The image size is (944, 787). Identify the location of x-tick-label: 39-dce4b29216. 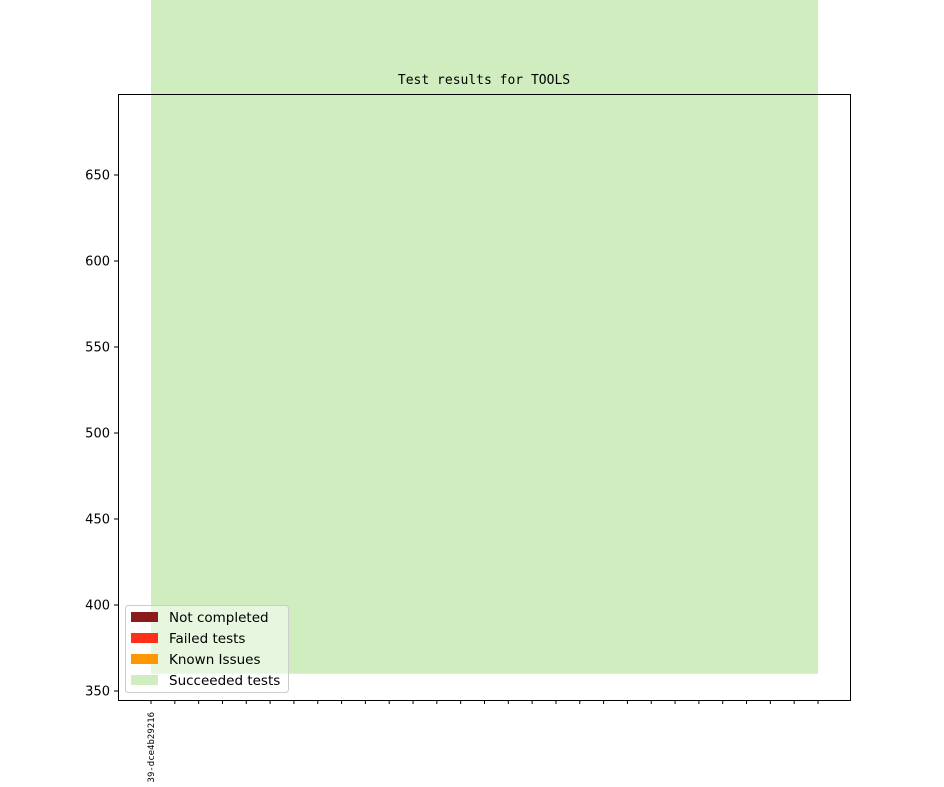
(152, 747).